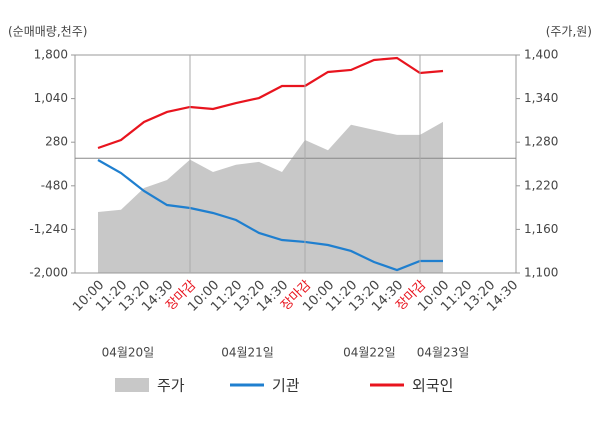  Describe the element at coordinates (48, 273) in the screenshot. I see `y-tick-label: -2,000` at that location.